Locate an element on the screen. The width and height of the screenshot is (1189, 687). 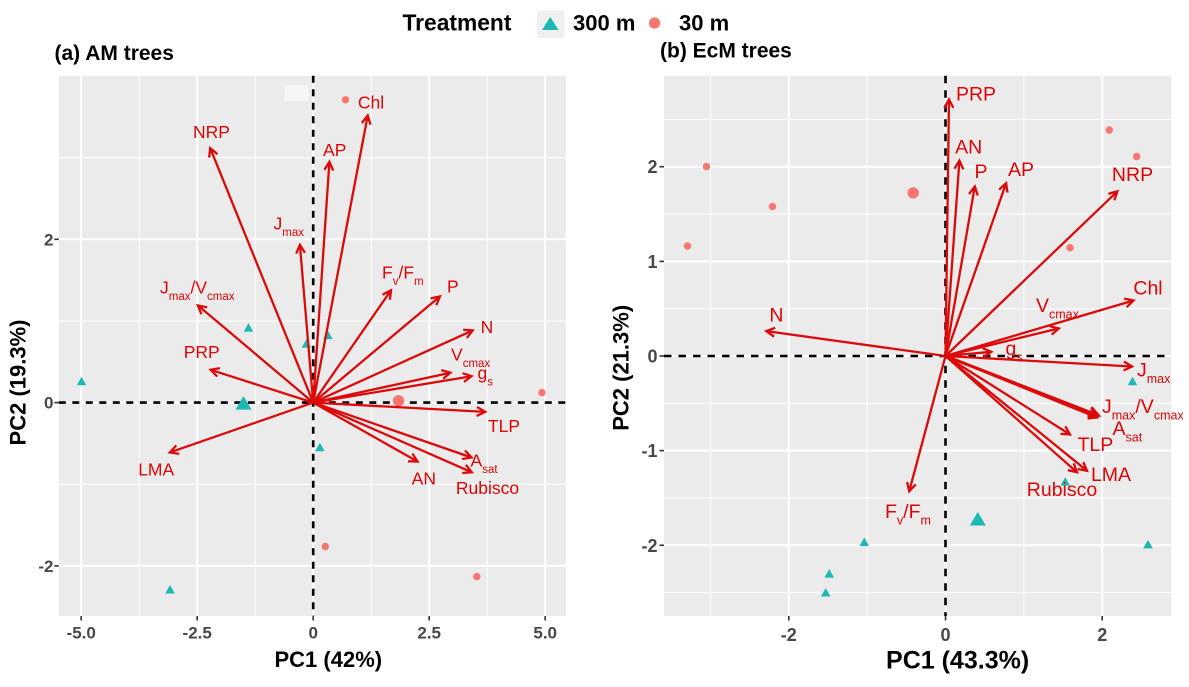
svg-text: -5.0 is located at coordinates (81, 633).